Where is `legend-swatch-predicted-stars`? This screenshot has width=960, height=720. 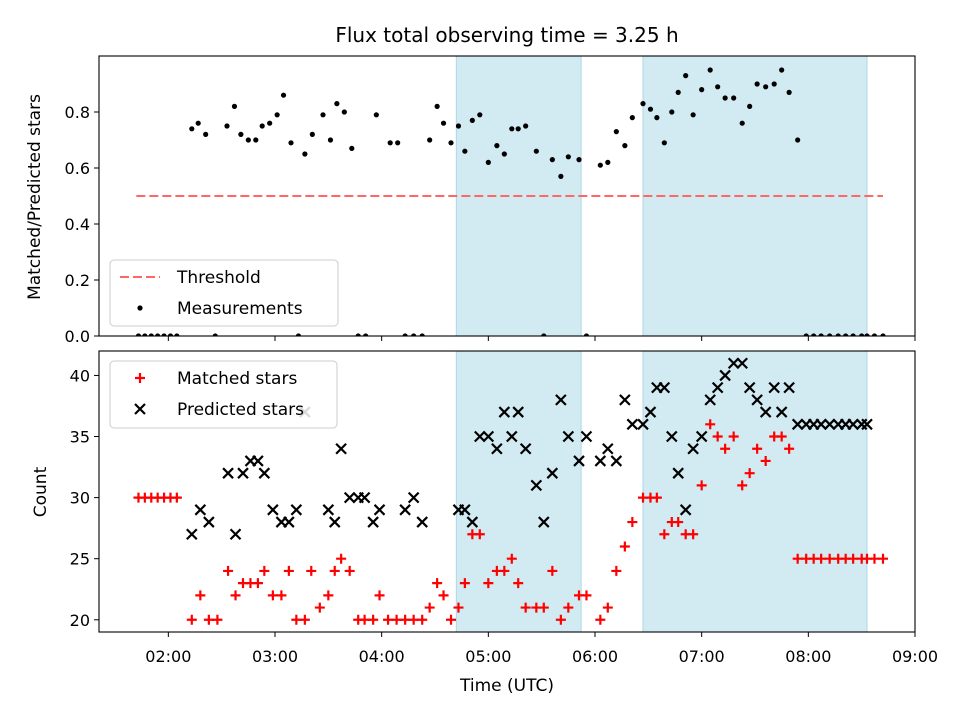
legend-swatch-predicted-stars is located at coordinates (140, 409).